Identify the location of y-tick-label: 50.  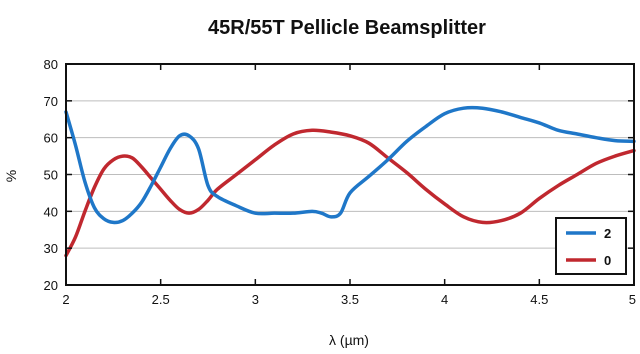
(51, 175).